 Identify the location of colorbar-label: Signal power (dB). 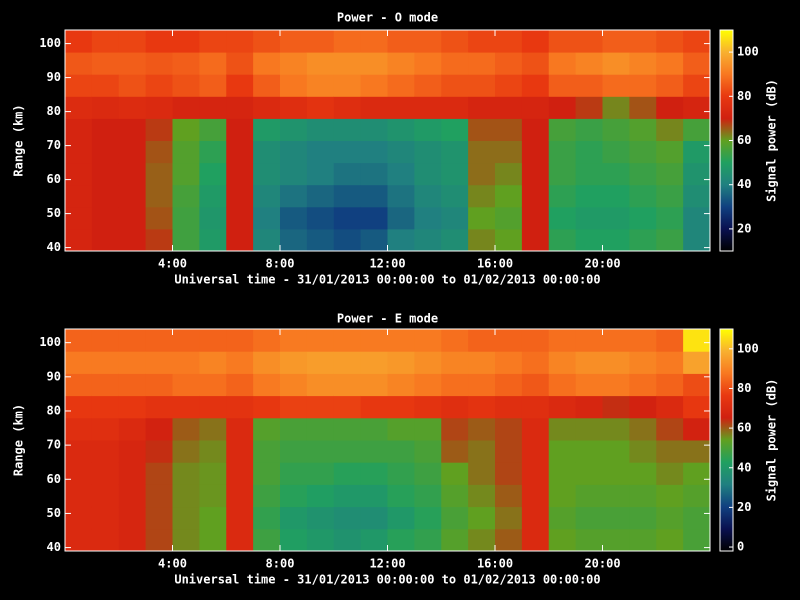
(772, 440).